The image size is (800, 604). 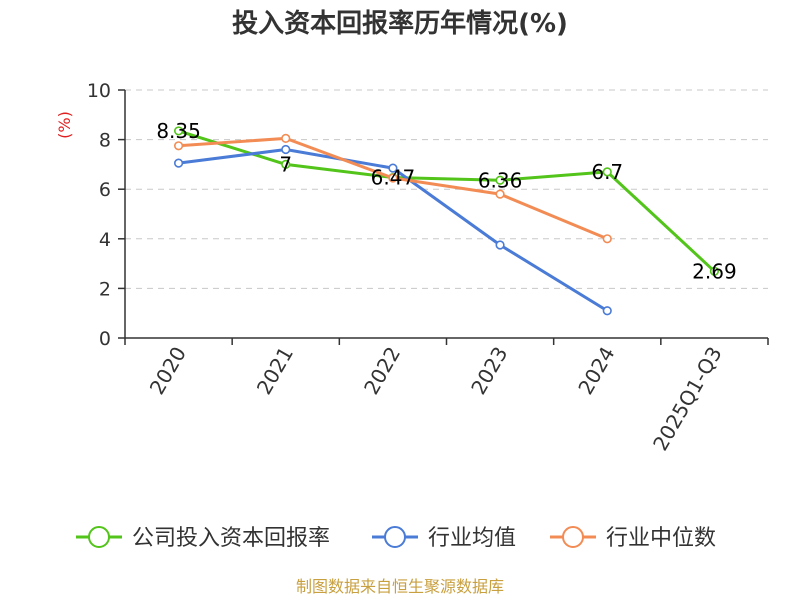 I want to click on source-note: 制图数据来自恒生聚源数据库, so click(x=400, y=586).